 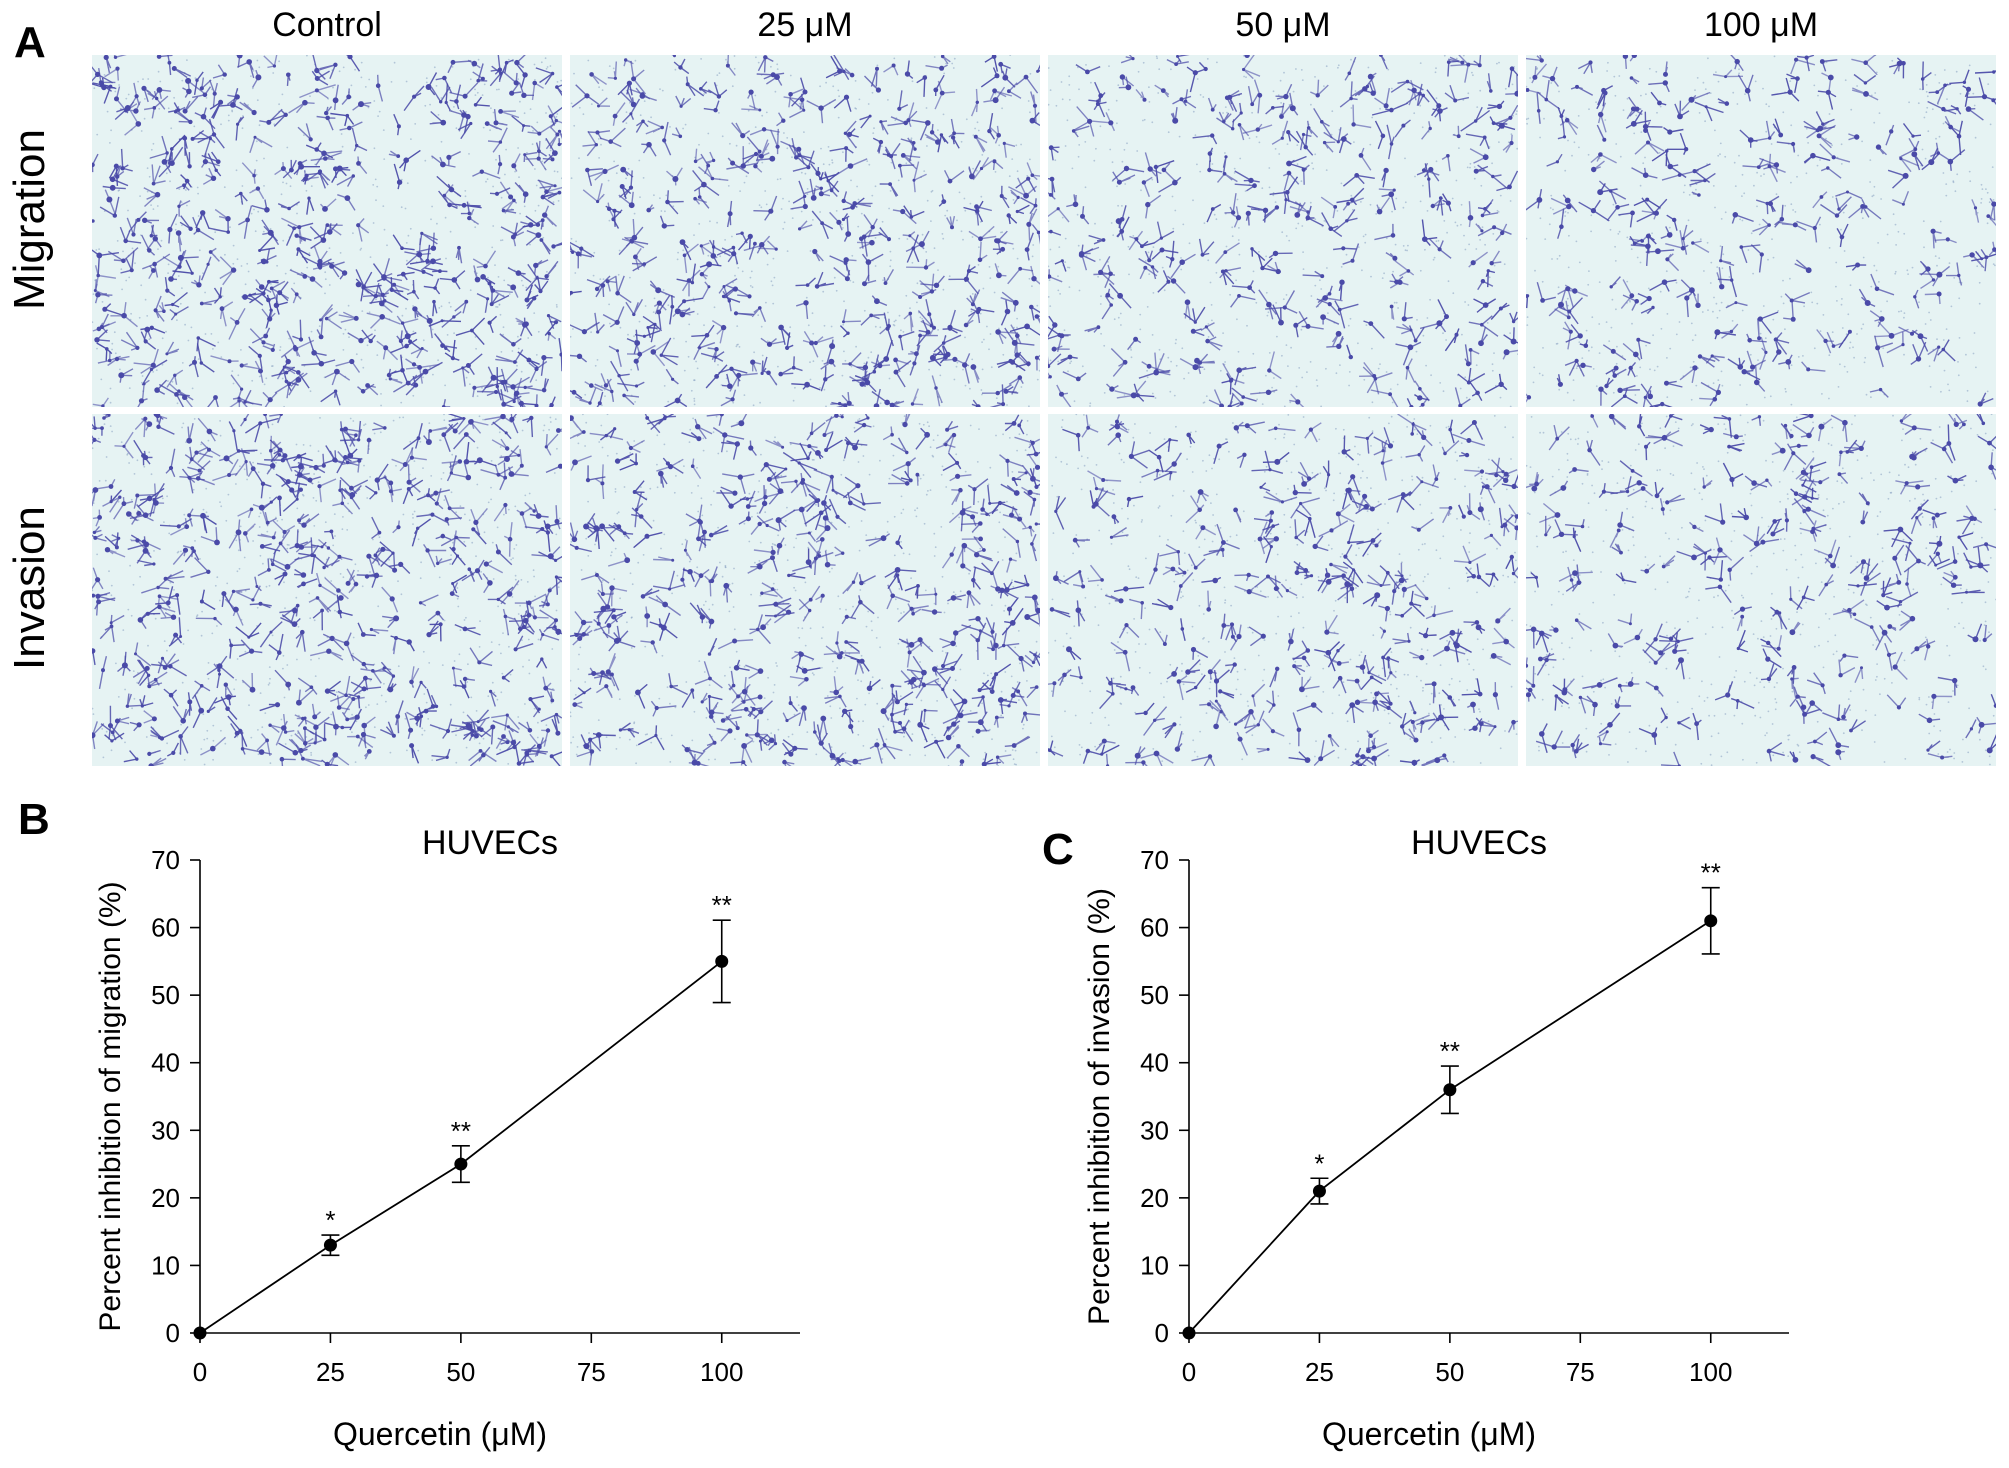 I want to click on migration-chart-y-tick-label: 60, so click(x=165, y=928).